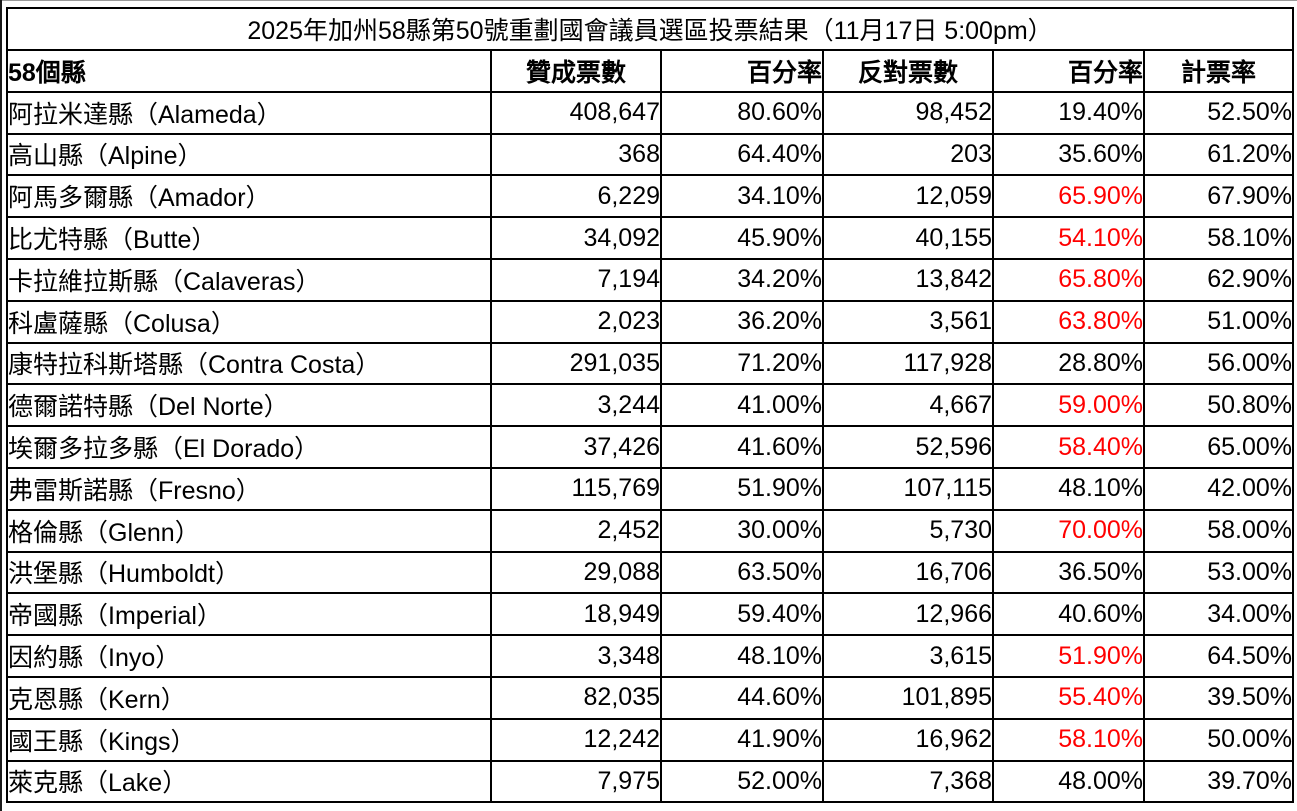  I want to click on yes-pct-cell: 36.20%, so click(742, 321).